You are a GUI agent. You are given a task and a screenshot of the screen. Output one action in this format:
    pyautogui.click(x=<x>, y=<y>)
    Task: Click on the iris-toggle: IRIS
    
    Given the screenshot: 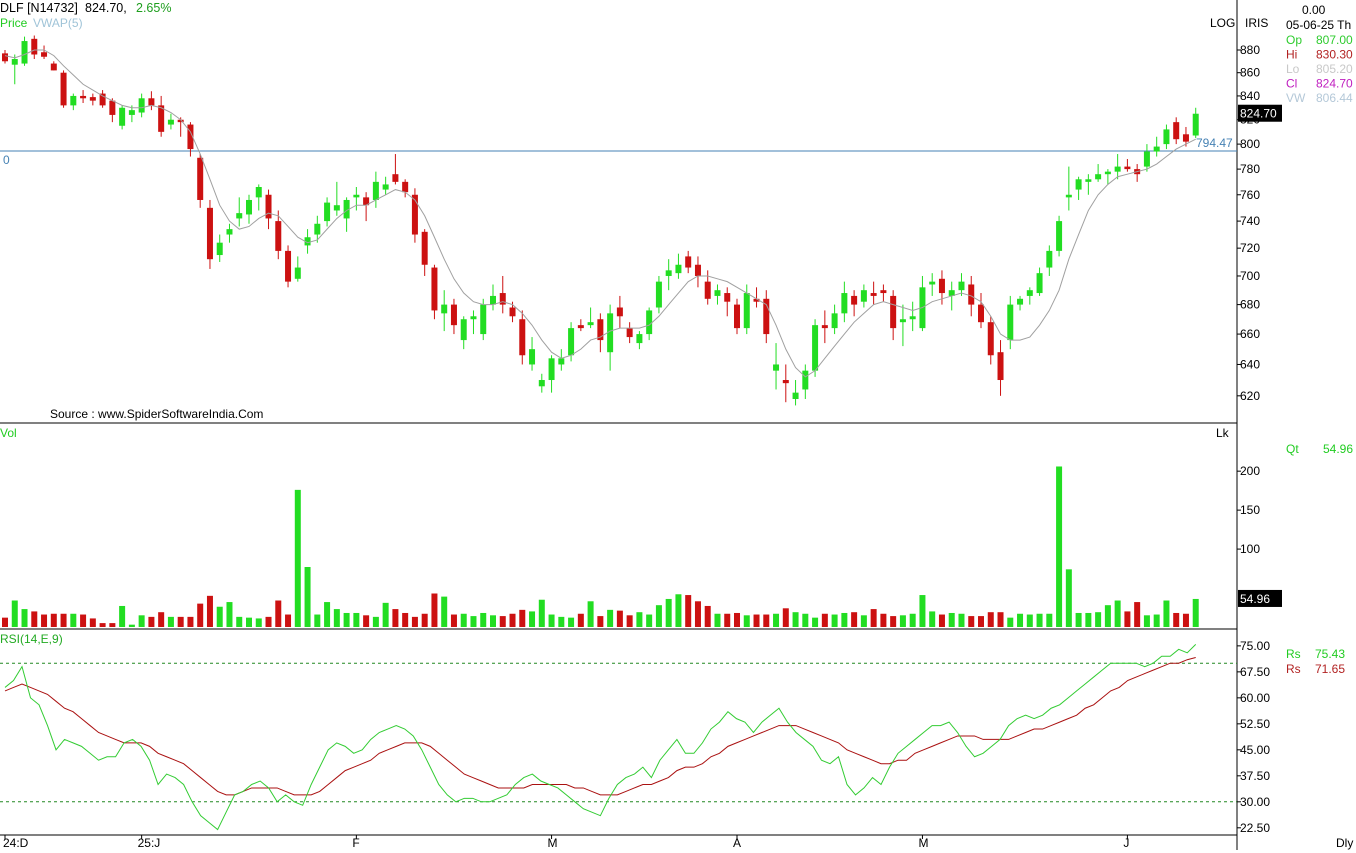 What is the action you would take?
    pyautogui.click(x=1256, y=23)
    